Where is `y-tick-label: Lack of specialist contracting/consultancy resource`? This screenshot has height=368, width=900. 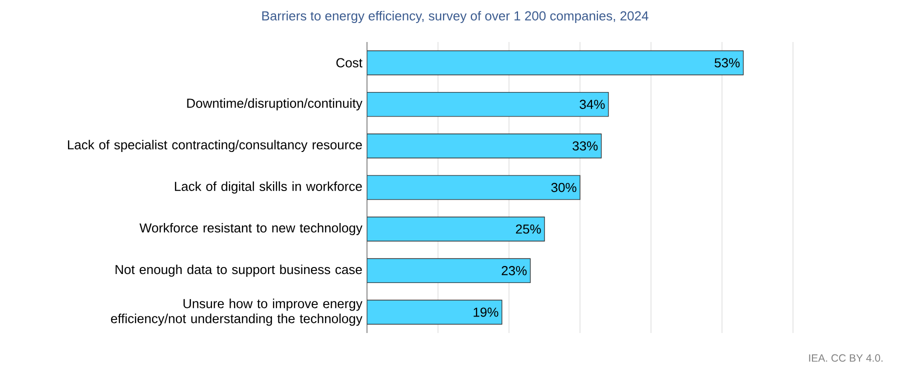
y-tick-label: Lack of specialist contracting/consultancy resource is located at coordinates (215, 146).